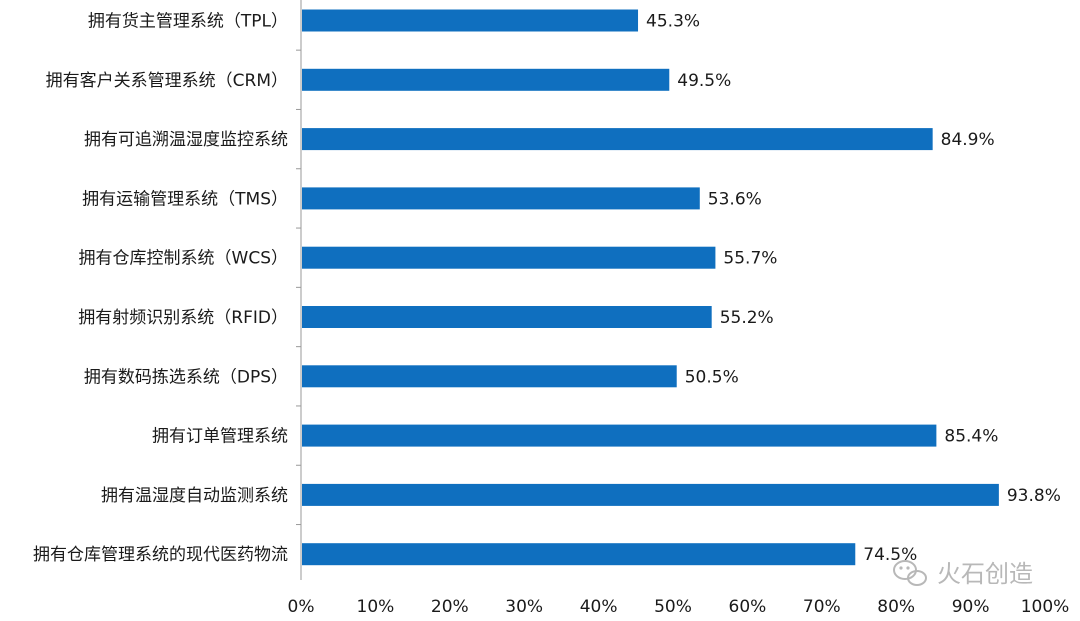 This screenshot has height=621, width=1080. What do you see at coordinates (599, 607) in the screenshot?
I see `x-tick-label: 40%` at bounding box center [599, 607].